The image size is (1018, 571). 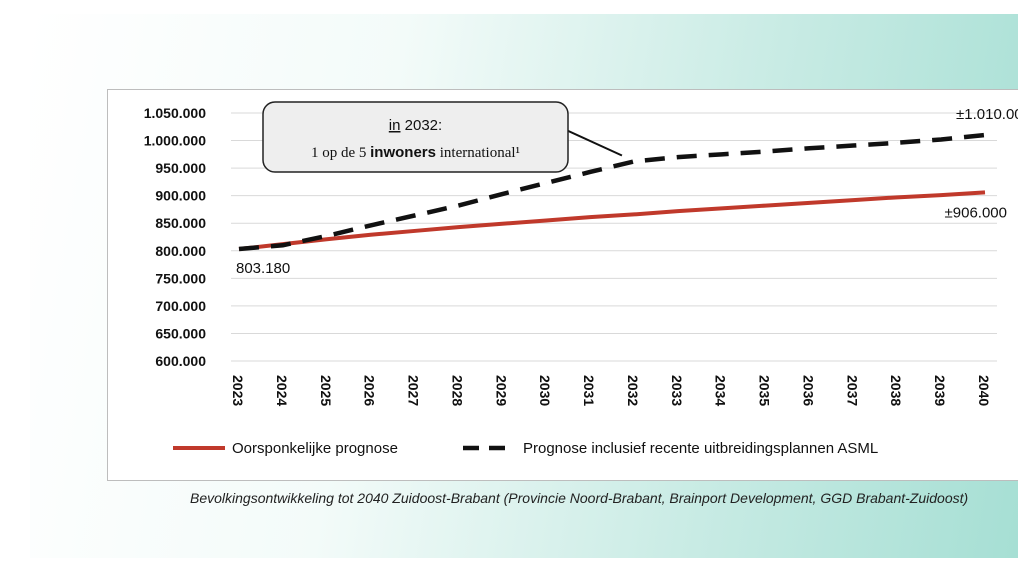 What do you see at coordinates (175, 141) in the screenshot?
I see `y-tick-label: 1.000.000` at bounding box center [175, 141].